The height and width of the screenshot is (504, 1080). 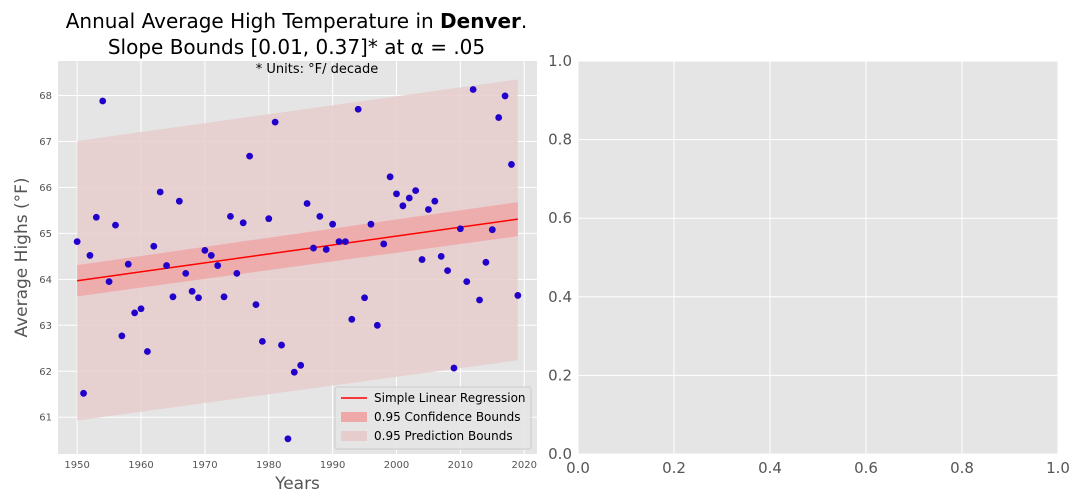 What do you see at coordinates (45, 234) in the screenshot?
I see `y-tick-label: 65` at bounding box center [45, 234].